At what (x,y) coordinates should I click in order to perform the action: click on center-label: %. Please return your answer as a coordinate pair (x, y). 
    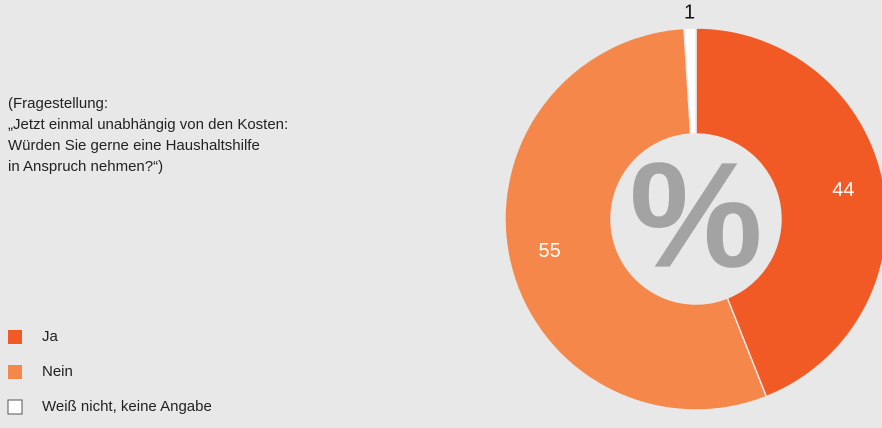
    Looking at the image, I should click on (695, 215).